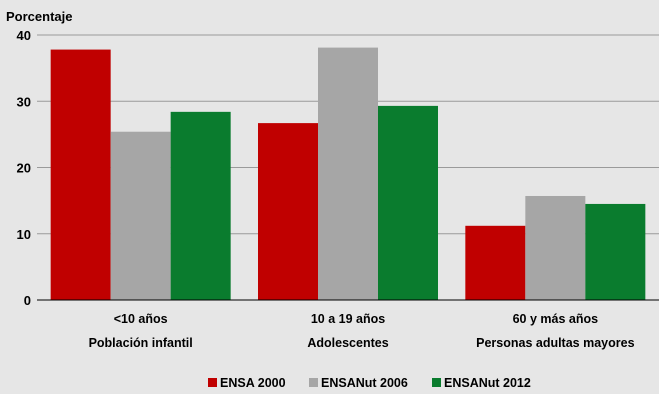  What do you see at coordinates (487, 383) in the screenshot?
I see `legend-label: ENSANut 2012` at bounding box center [487, 383].